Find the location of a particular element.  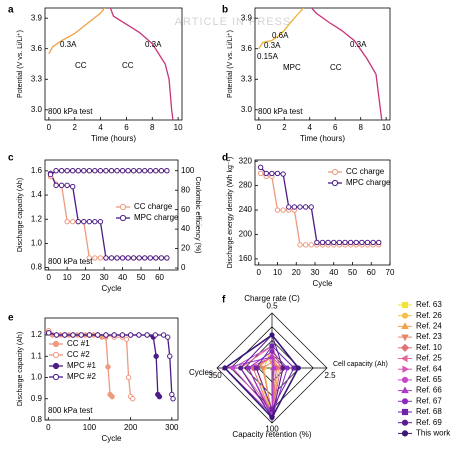

y2-tick-label: 100 is located at coordinates (188, 170).